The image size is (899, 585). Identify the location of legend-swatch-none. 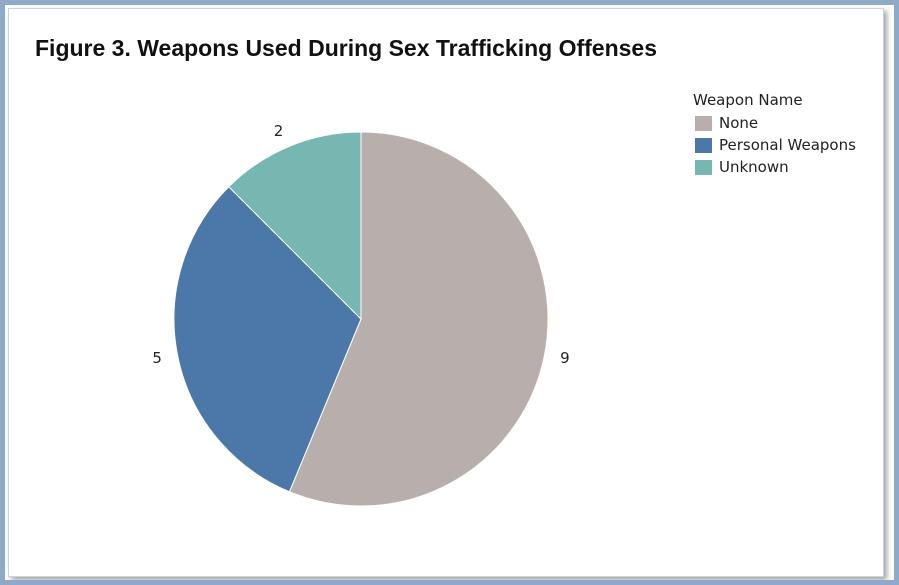
(703, 123).